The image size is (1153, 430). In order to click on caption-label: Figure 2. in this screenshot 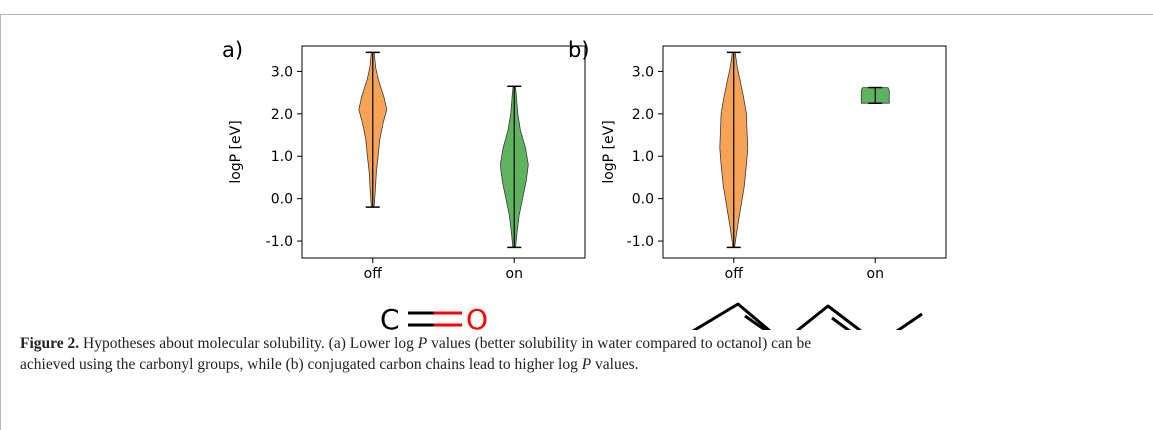, I will do `click(50, 343)`.